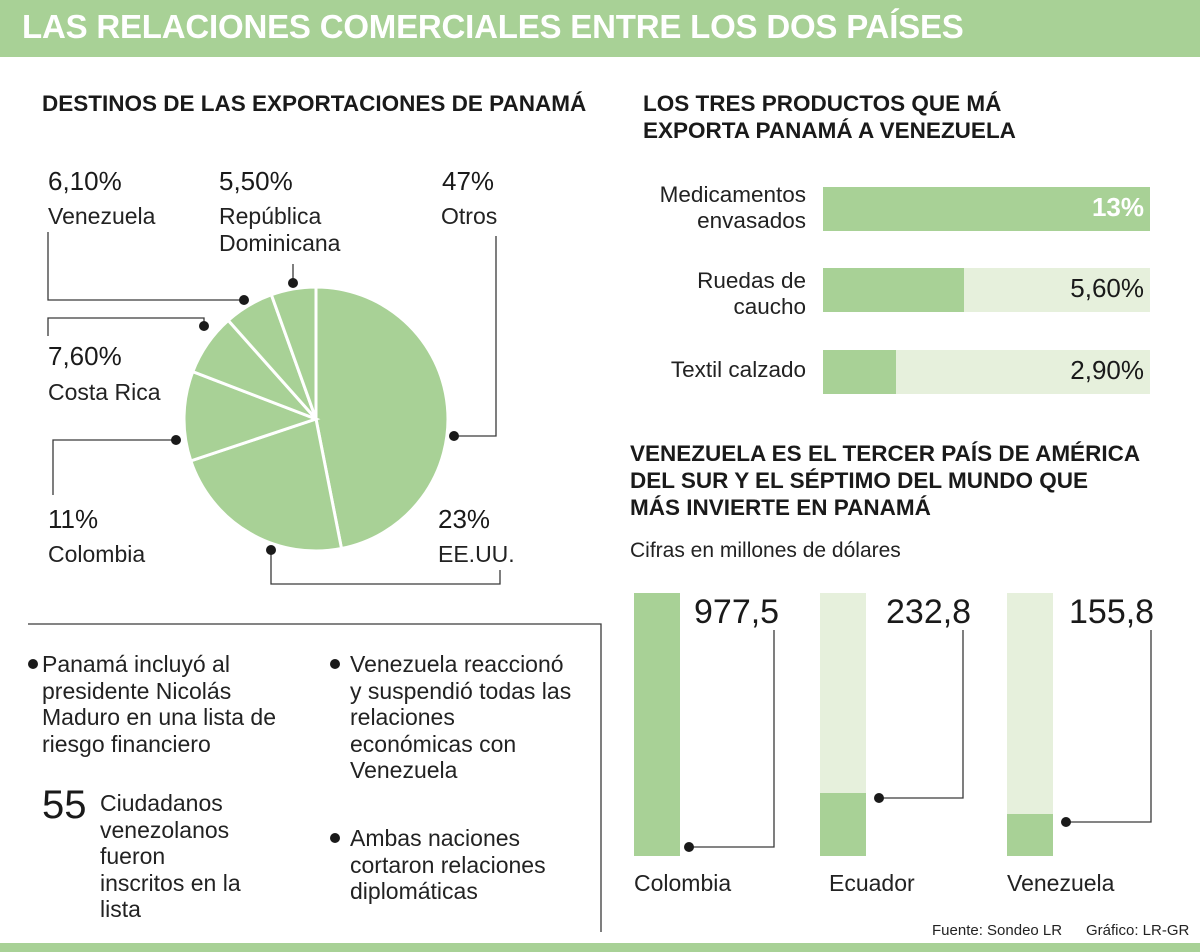  Describe the element at coordinates (145, 266) in the screenshot. I see `leader-line-venezuela` at that location.